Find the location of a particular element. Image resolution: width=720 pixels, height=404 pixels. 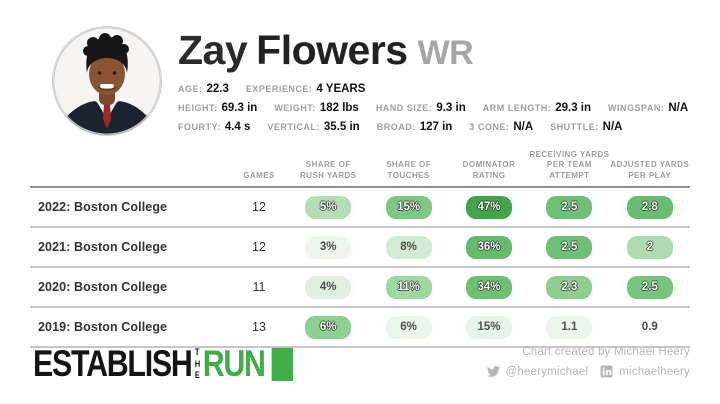

establish-the-run-logo: ESTABLISH T H E RUN is located at coordinates (163, 363).